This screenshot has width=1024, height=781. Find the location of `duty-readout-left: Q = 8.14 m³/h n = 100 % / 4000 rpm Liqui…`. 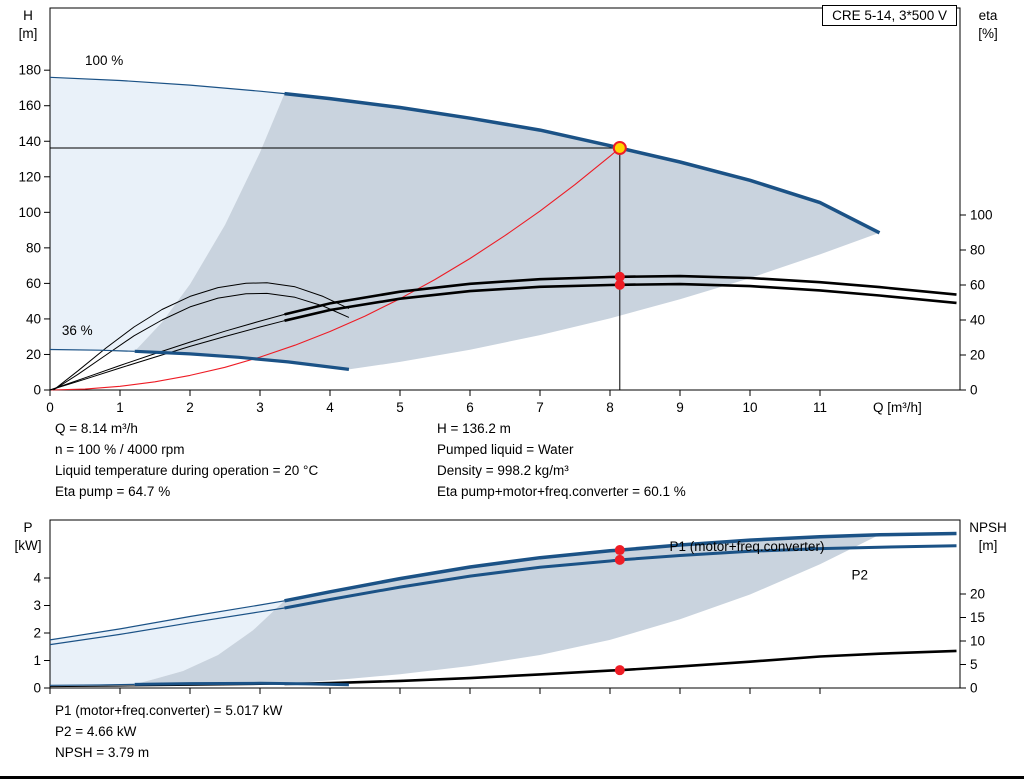

duty-readout-left: Q = 8.14 m³/h n = 100 % / 4000 rpm Liqui… is located at coordinates (186, 460).